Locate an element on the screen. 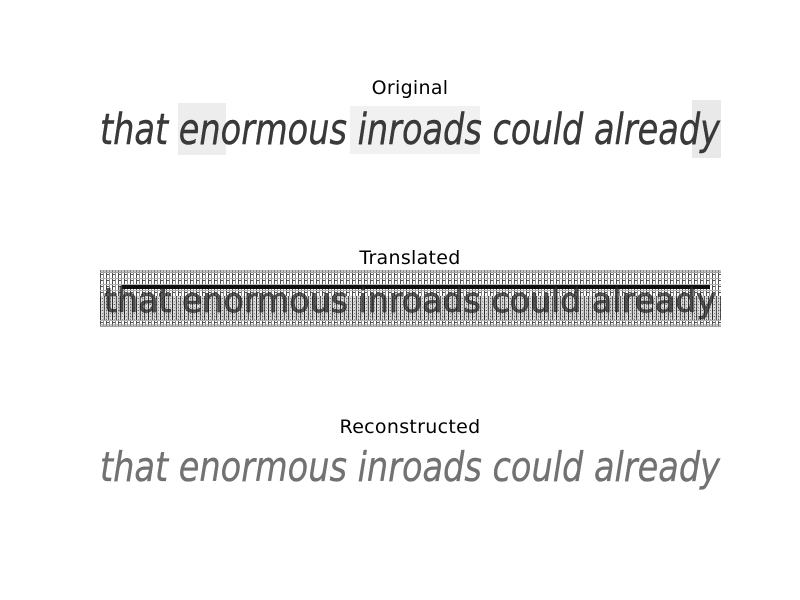  panel-title-reconstructed: Reconstructed is located at coordinates (410, 427).